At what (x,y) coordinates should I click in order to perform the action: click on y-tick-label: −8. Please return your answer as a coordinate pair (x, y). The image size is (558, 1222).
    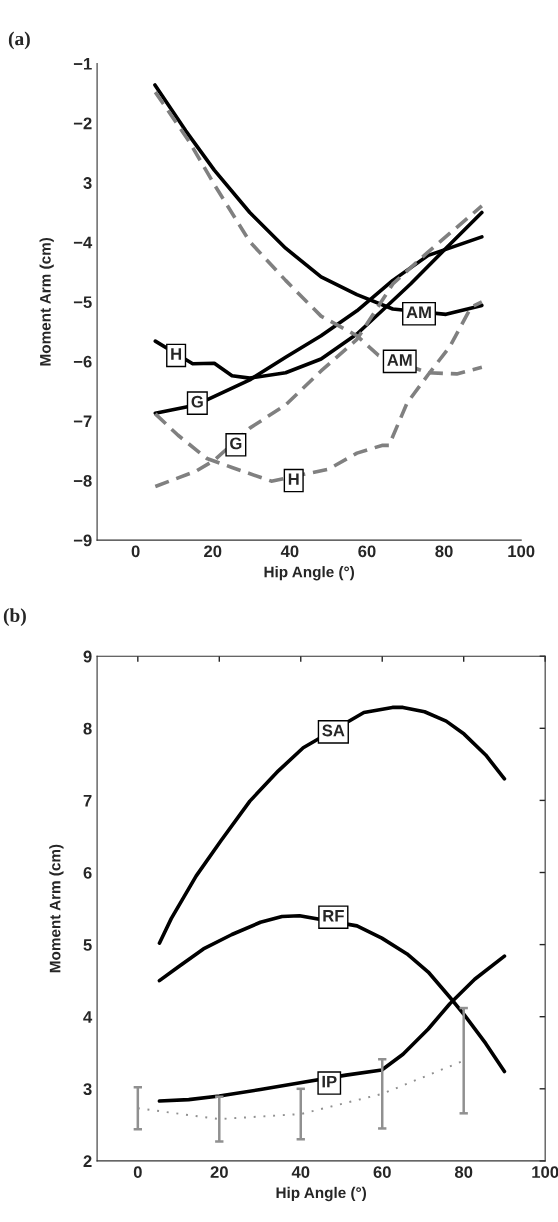
    Looking at the image, I should click on (82, 480).